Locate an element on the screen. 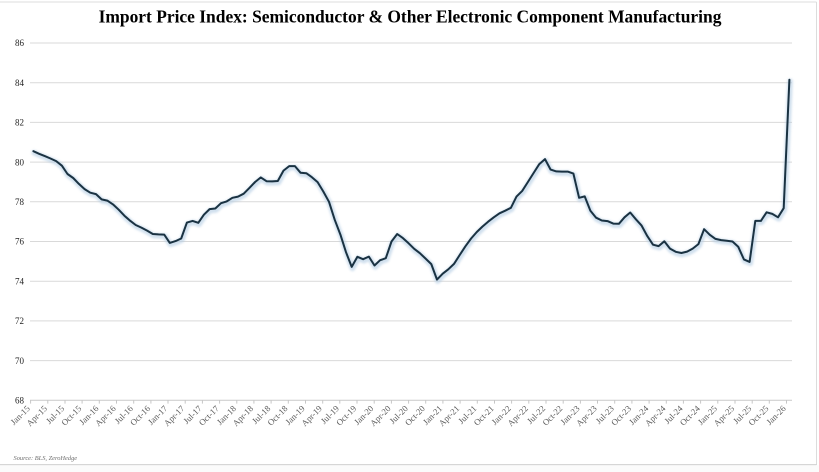 The height and width of the screenshot is (472, 819). svg-text: 78 is located at coordinates (20, 202).